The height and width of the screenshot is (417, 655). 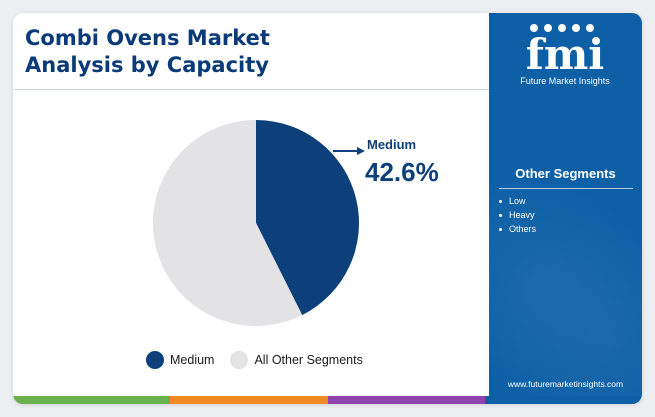 I want to click on stripe-orange, so click(x=249, y=400).